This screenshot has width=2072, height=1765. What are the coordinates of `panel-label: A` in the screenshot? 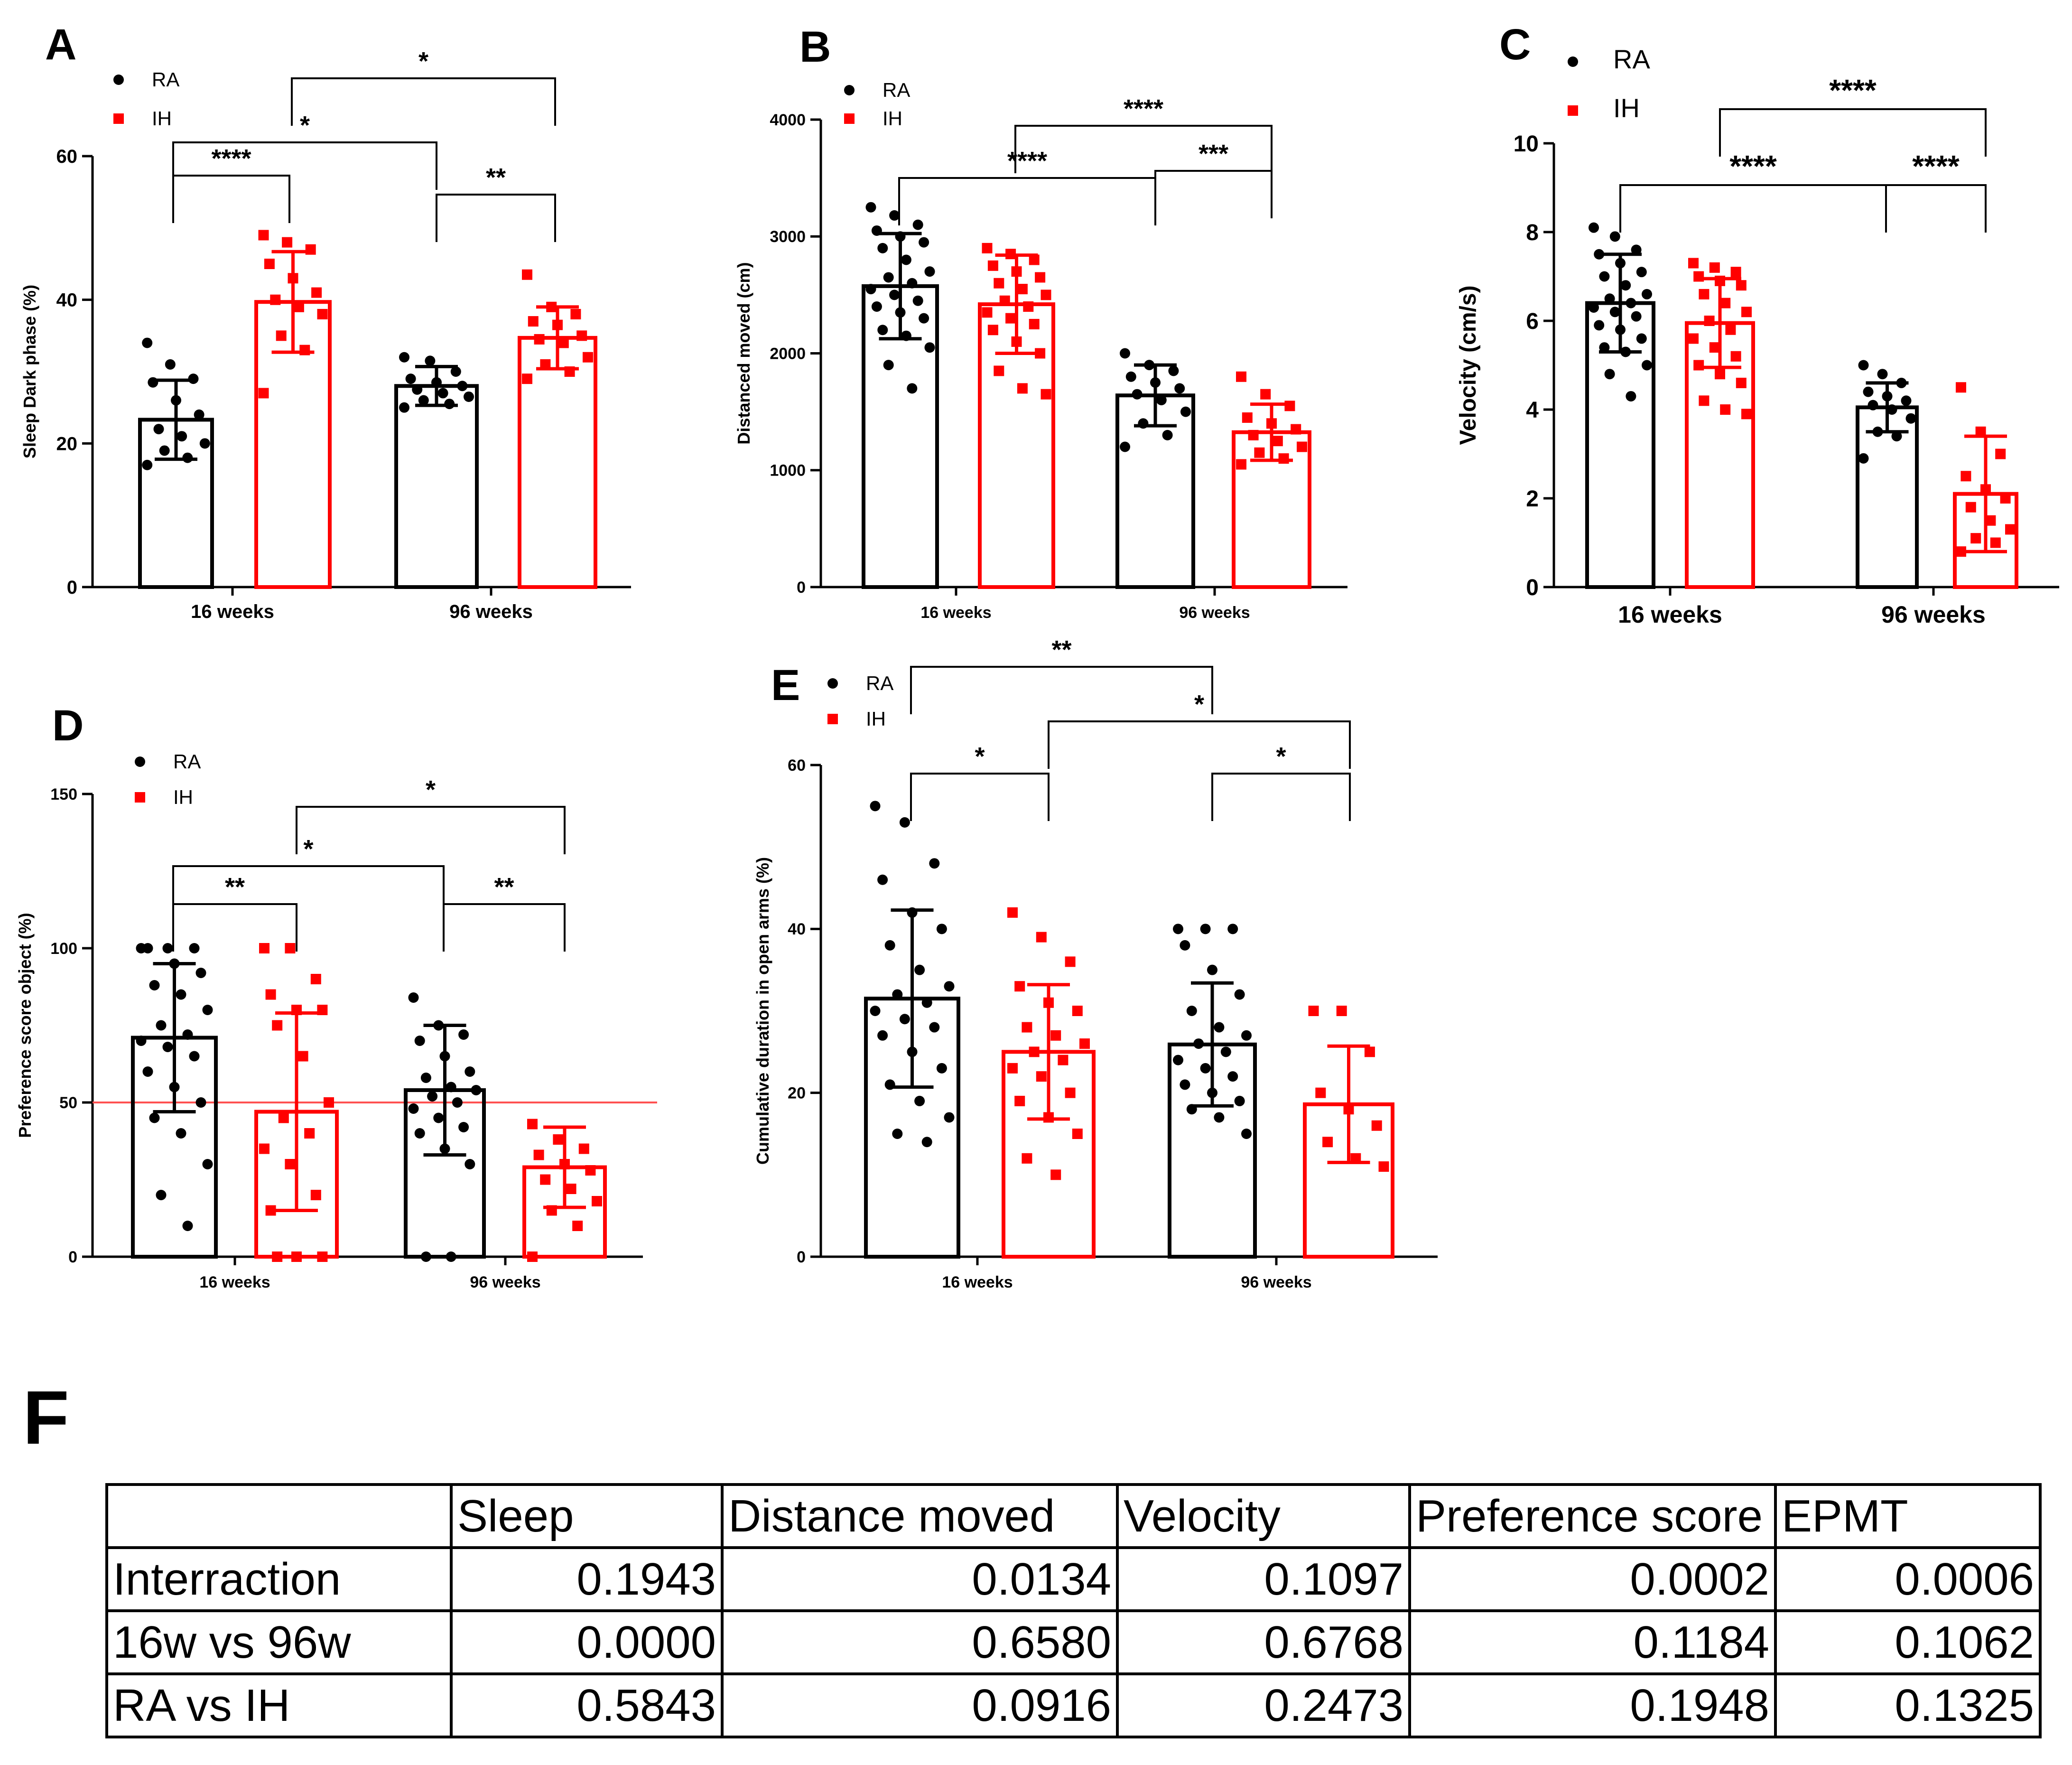 It's located at (60, 44).